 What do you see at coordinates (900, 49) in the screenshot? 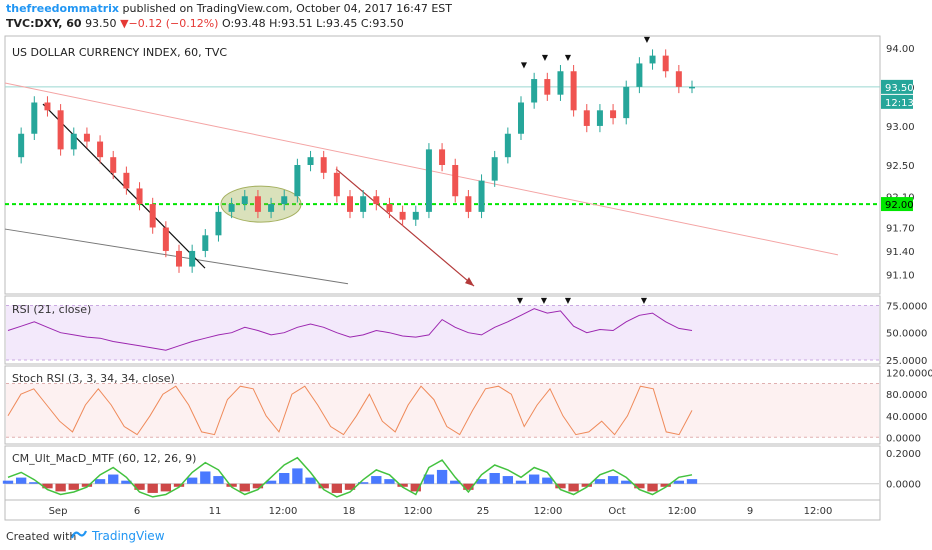
I see `price-axis-tick: 94.00` at bounding box center [900, 49].